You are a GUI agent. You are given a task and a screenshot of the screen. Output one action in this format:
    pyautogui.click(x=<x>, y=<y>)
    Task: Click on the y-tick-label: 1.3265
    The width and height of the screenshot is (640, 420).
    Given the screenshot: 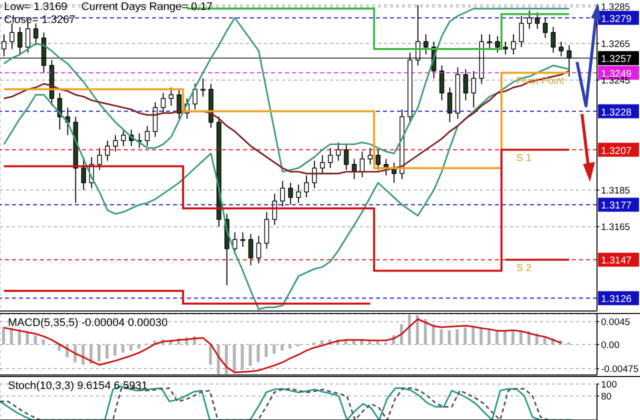 What is the action you would take?
    pyautogui.click(x=615, y=44)
    